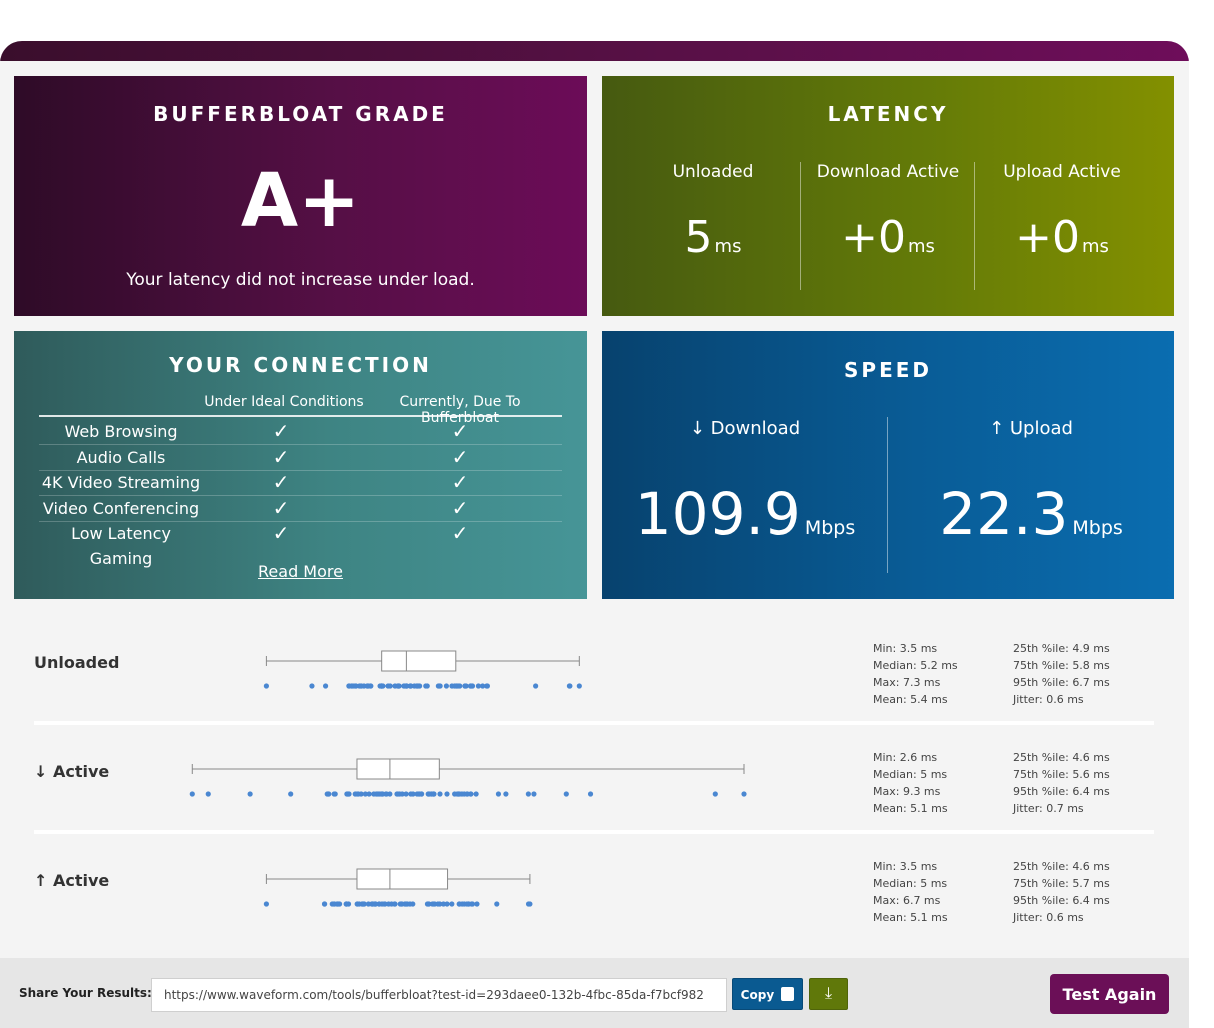 The width and height of the screenshot is (1214, 1028). Describe the element at coordinates (1109, 994) in the screenshot. I see `test-again-button: Test Again` at that location.